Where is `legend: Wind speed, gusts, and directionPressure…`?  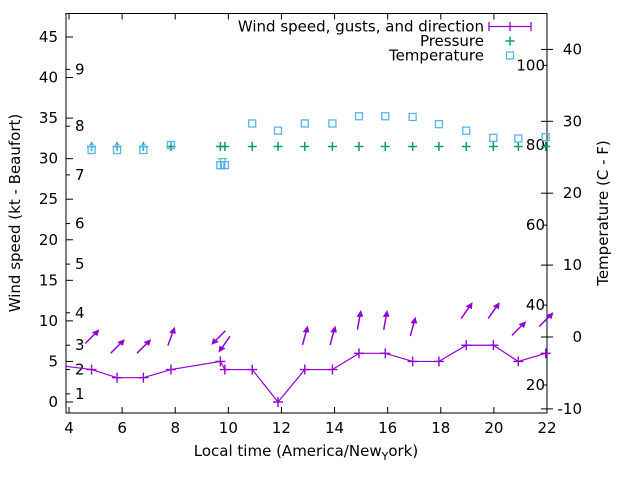 legend: Wind speed, gusts, and directionPressure… is located at coordinates (385, 41).